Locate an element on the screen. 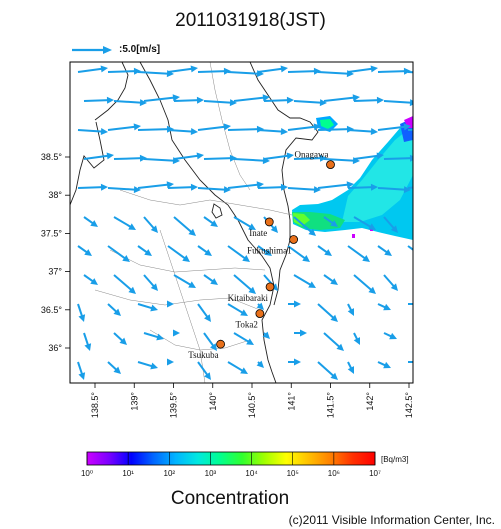 Image resolution: width=501 pixels, height=529 pixels. lat-tick-label: 36.5° is located at coordinates (52, 310).